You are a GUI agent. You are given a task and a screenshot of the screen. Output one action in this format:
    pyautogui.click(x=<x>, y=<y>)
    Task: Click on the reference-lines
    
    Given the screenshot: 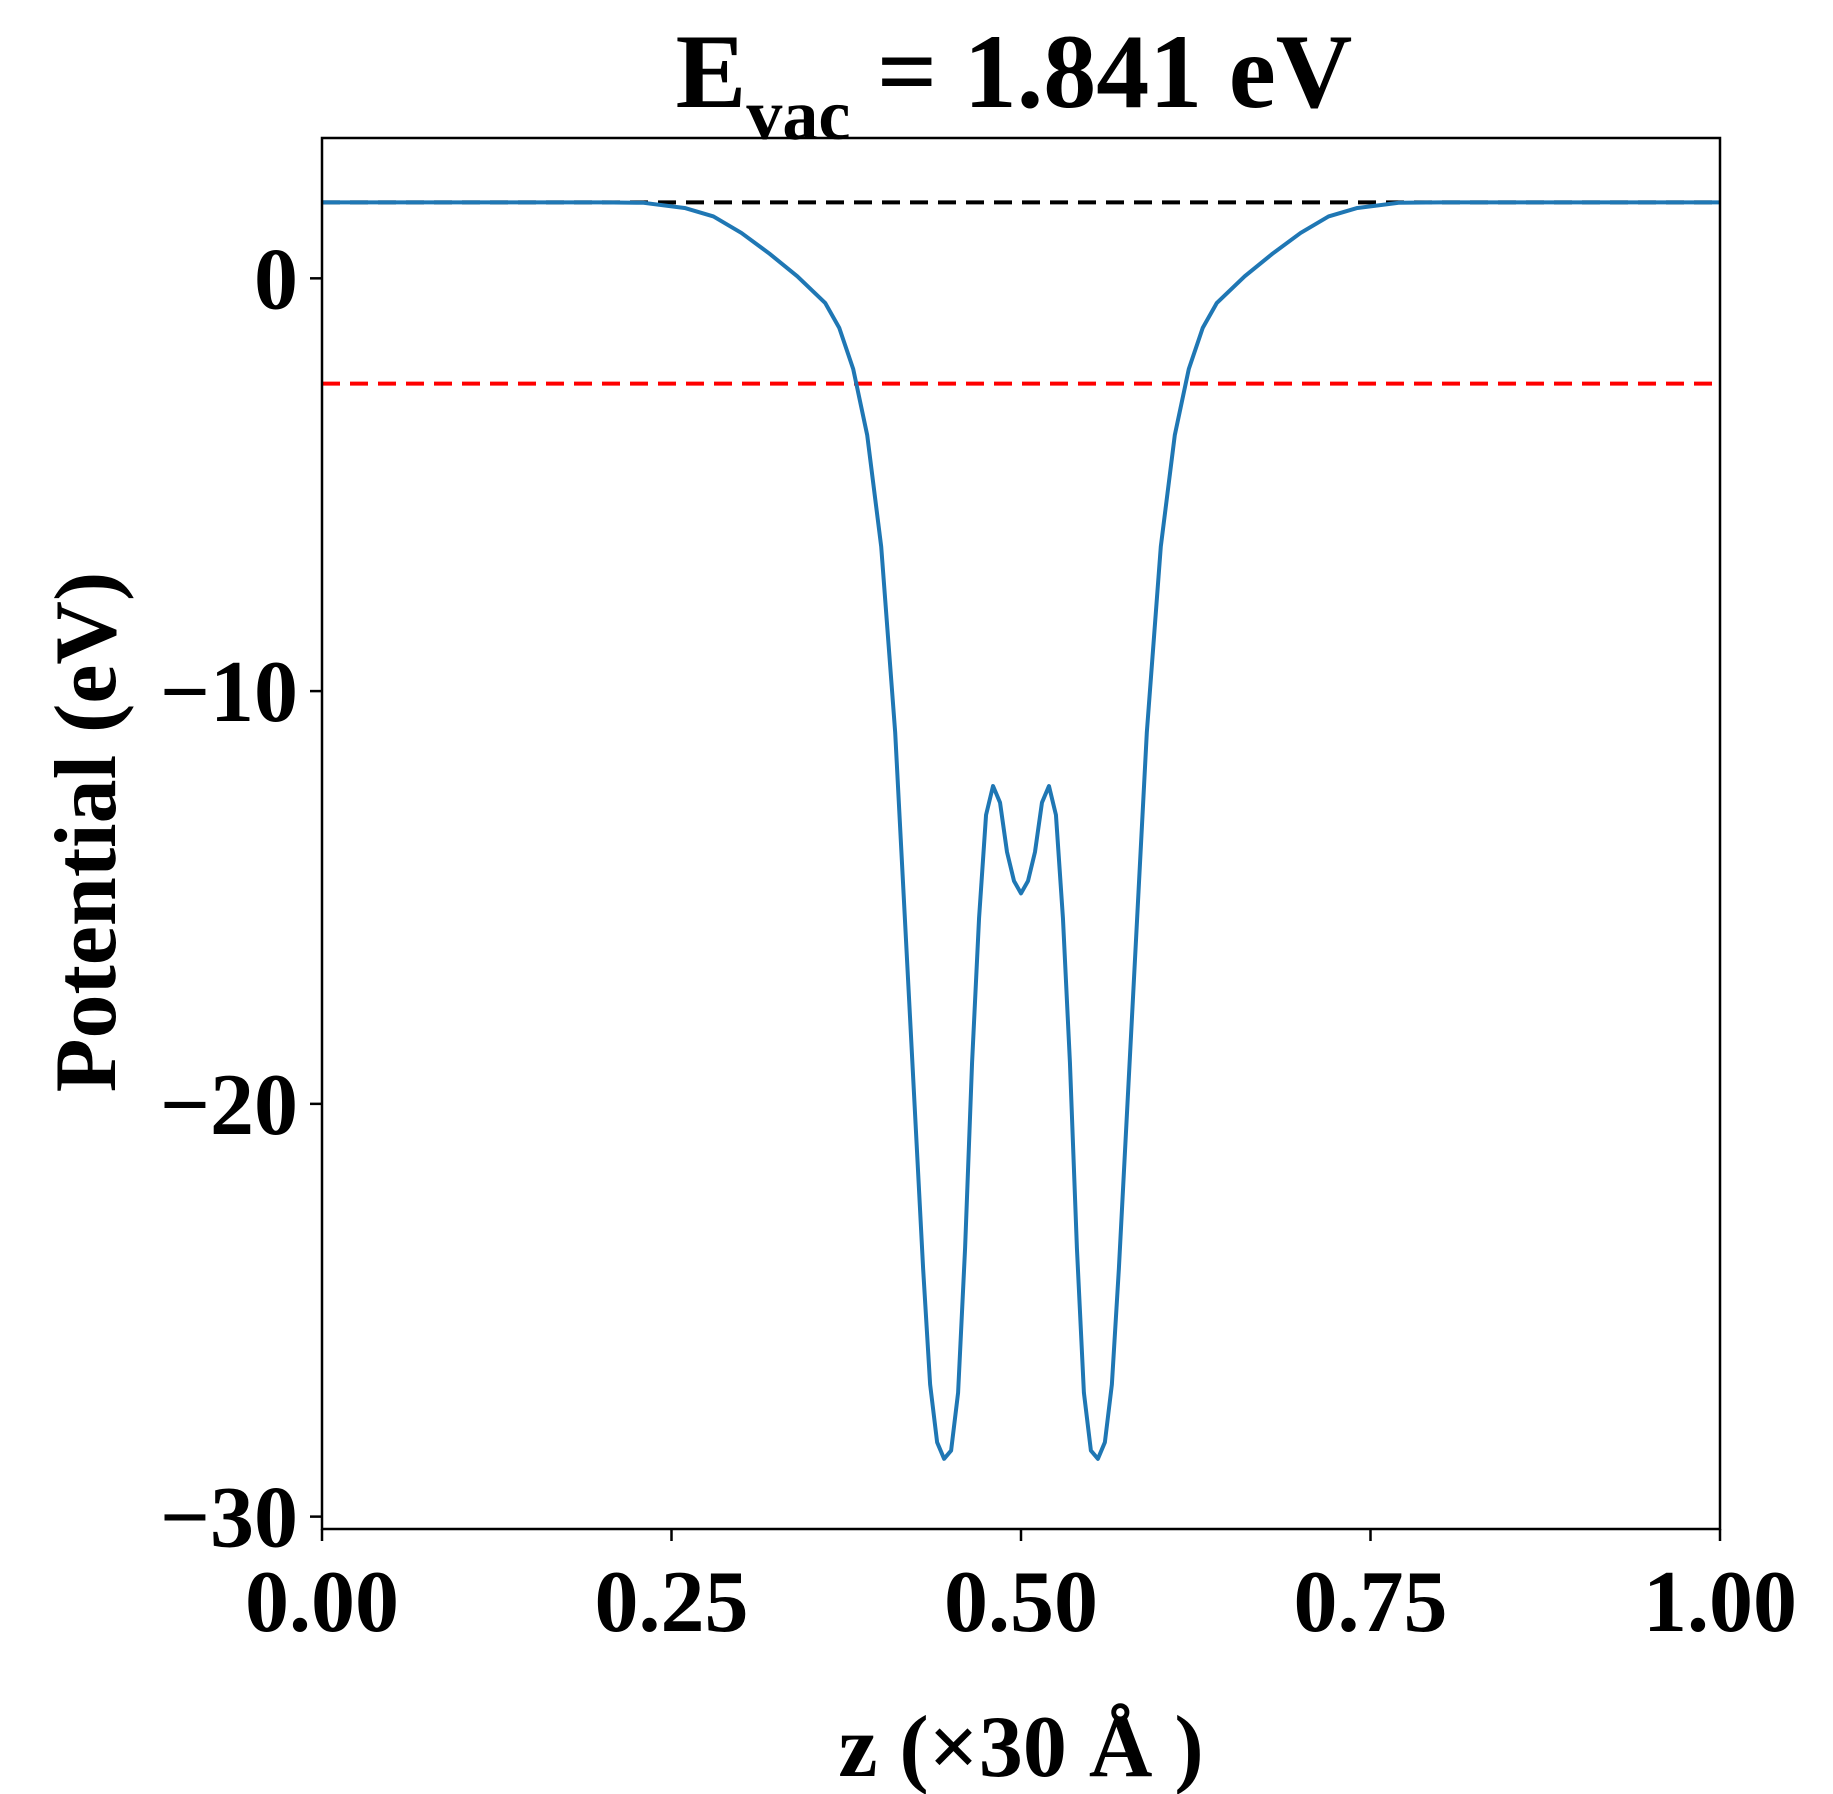 What is the action you would take?
    pyautogui.click(x=1021, y=293)
    